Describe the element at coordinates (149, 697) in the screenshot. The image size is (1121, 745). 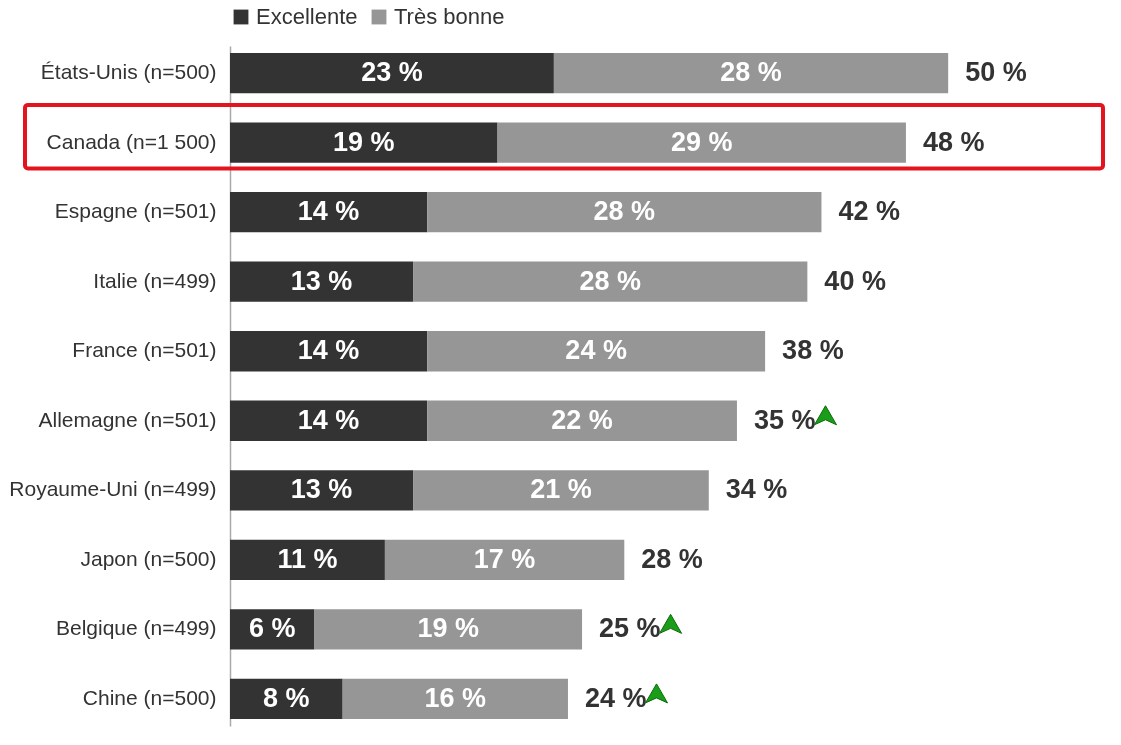
I see `y-tick-label: Chine (n=500)` at that location.